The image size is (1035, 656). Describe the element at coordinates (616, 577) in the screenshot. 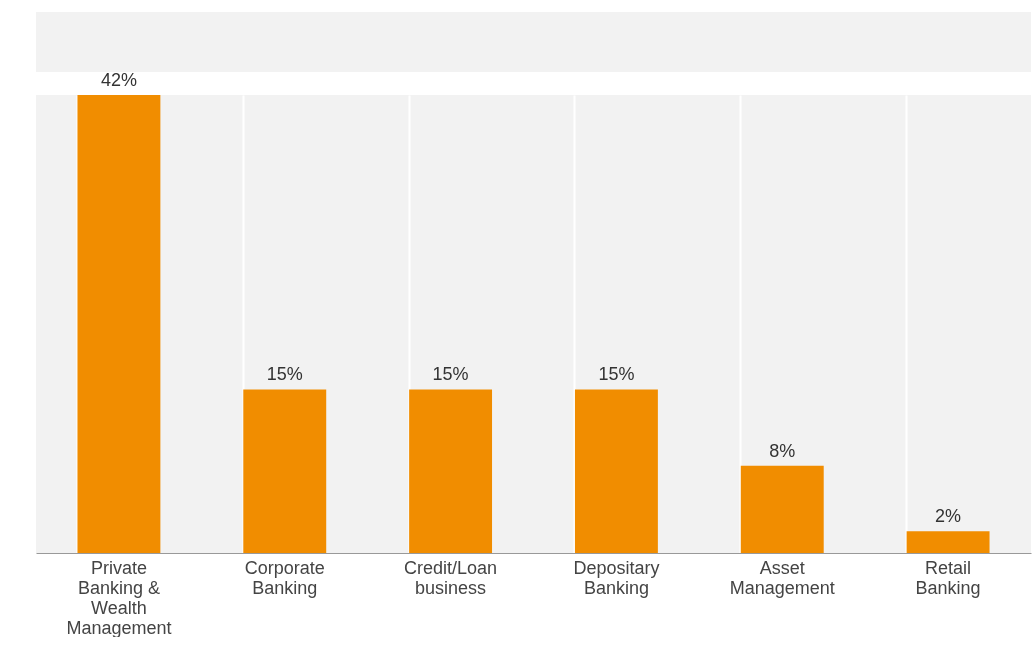

I see `x-tick-label: Depositary Banking` at that location.